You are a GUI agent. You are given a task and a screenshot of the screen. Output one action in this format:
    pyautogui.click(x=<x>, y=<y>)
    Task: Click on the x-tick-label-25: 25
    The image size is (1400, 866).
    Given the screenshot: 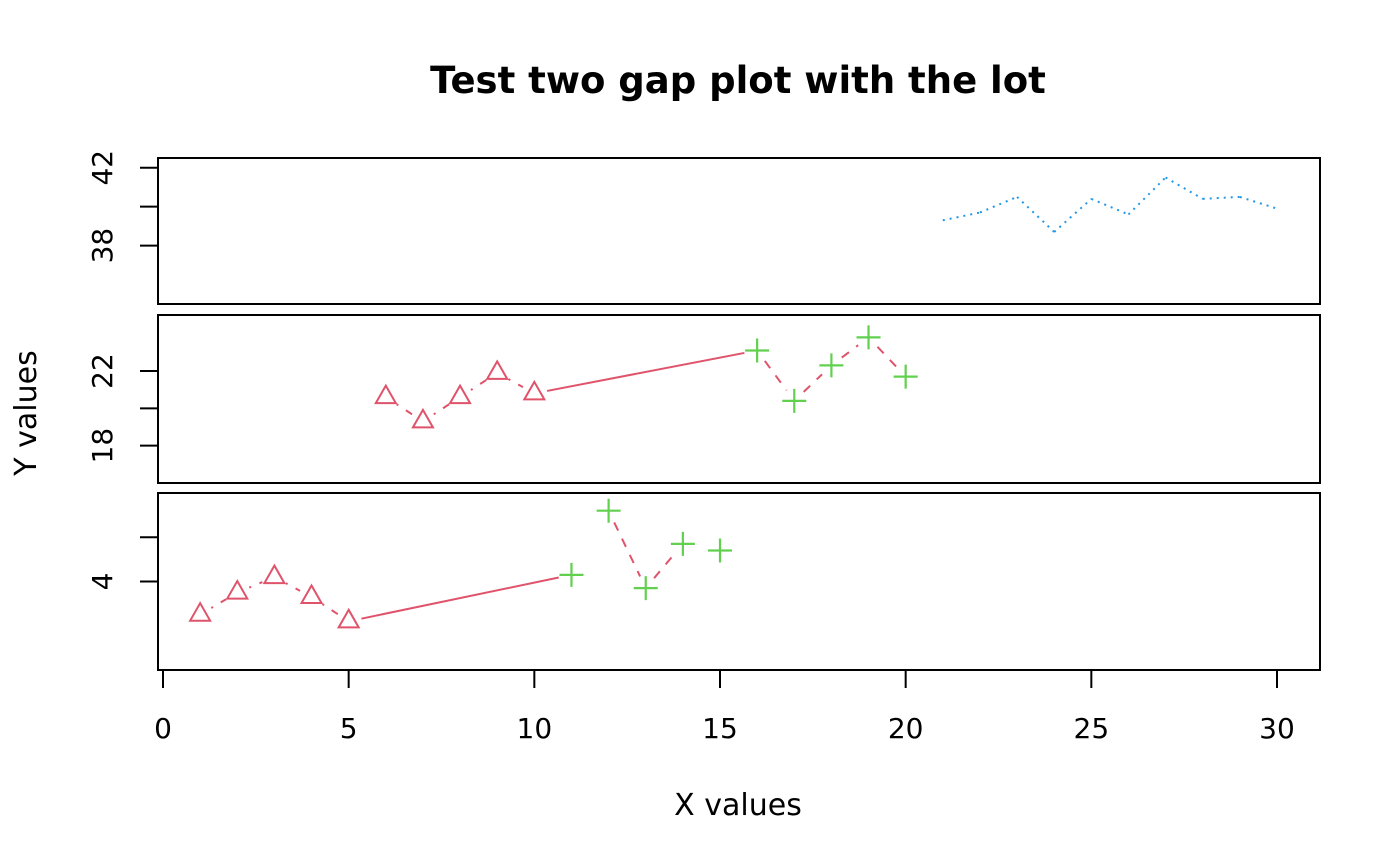 What is the action you would take?
    pyautogui.click(x=1092, y=728)
    